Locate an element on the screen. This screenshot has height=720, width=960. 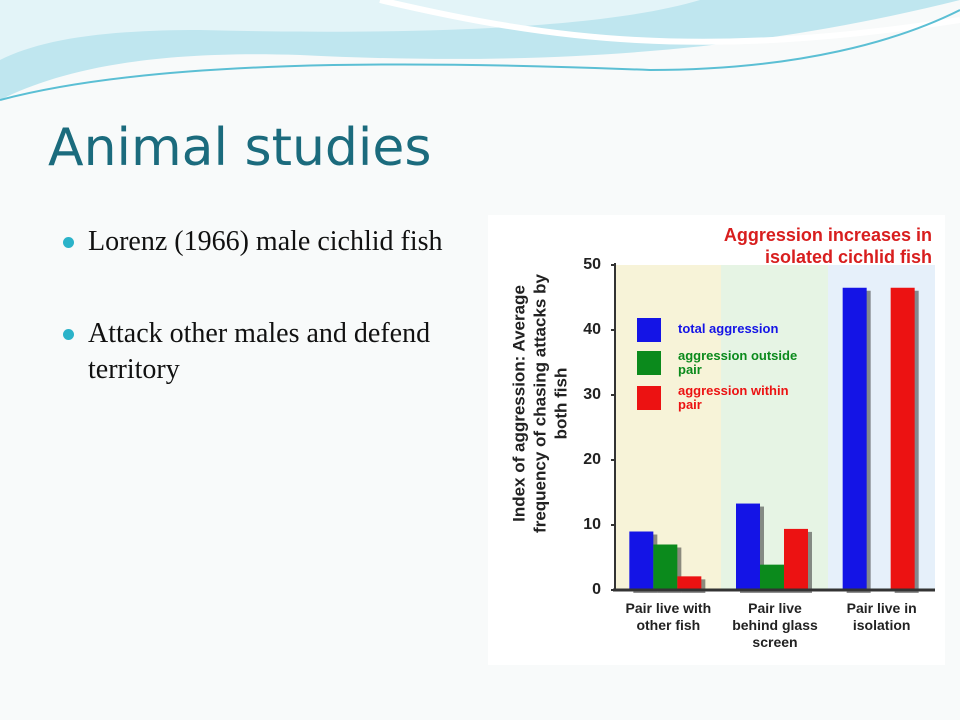
x-tick-label: Pair live in isolation is located at coordinates (881, 616).